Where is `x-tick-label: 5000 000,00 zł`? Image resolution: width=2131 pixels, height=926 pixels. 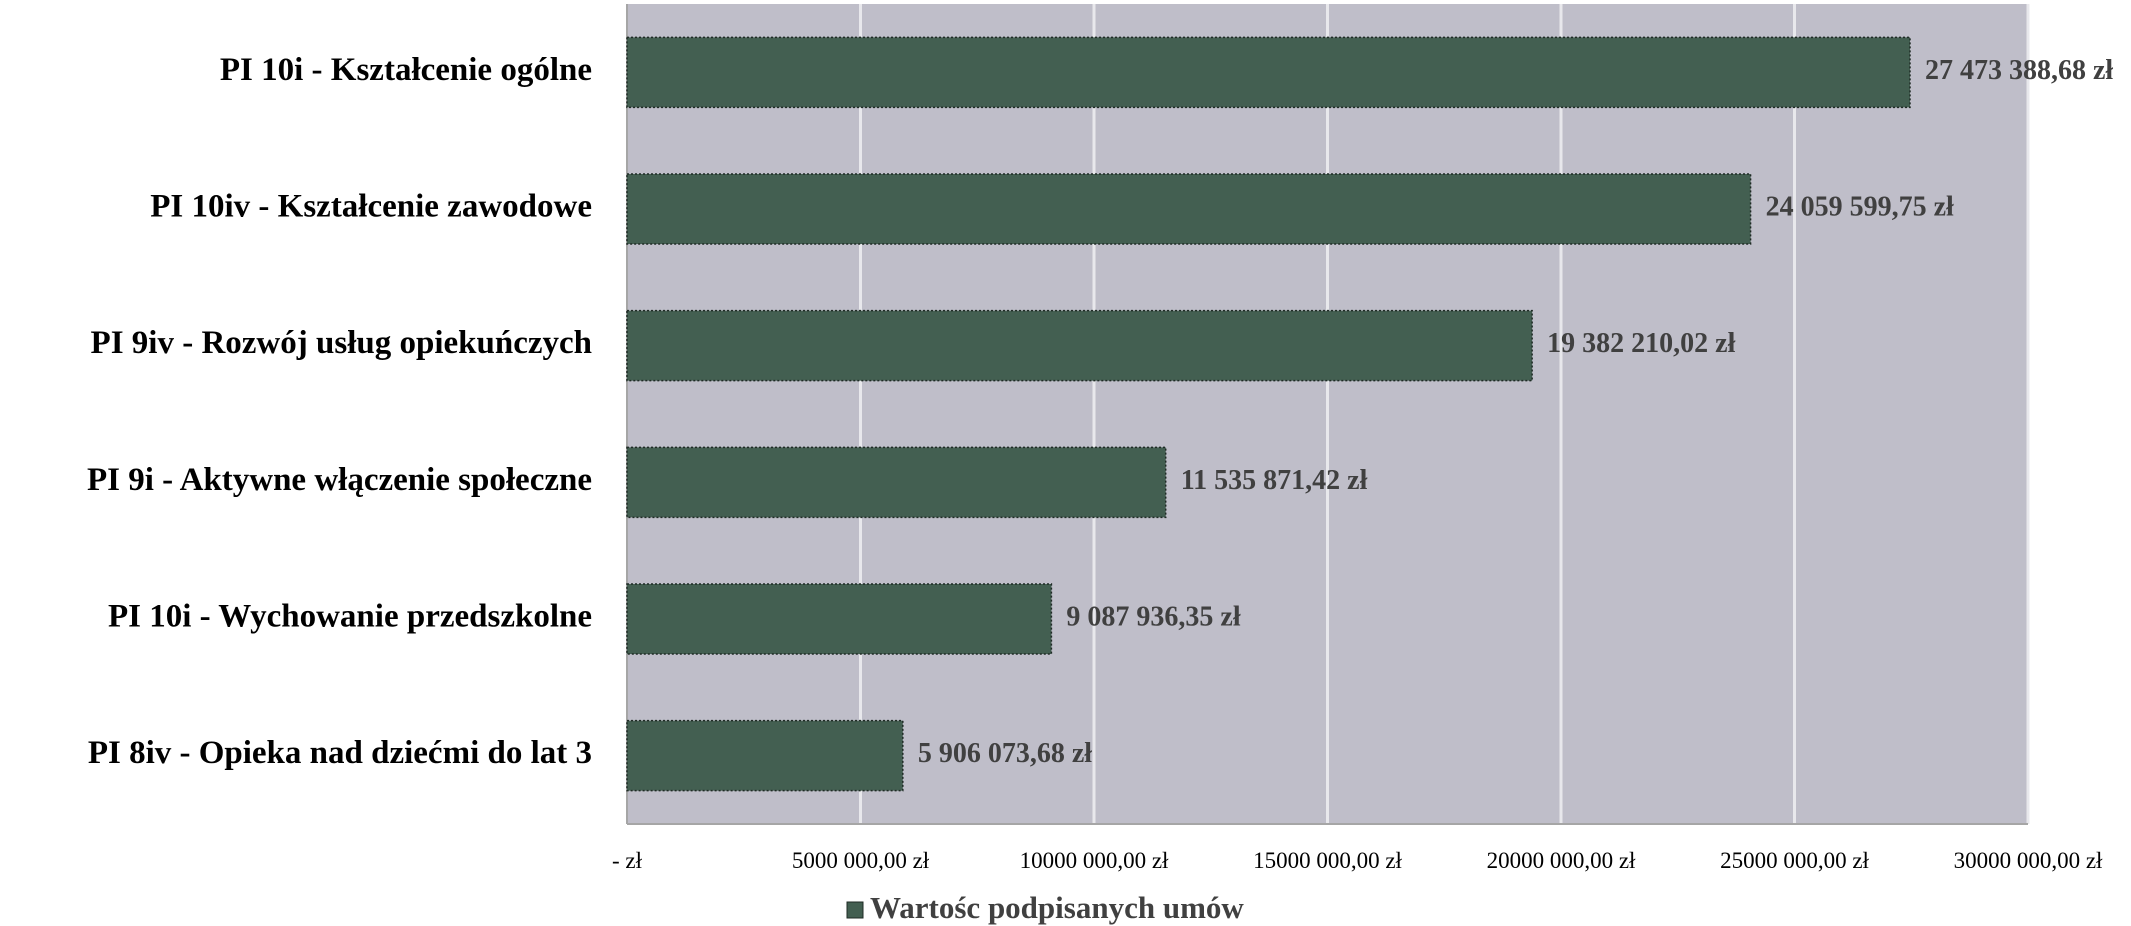
x-tick-label: 5000 000,00 zł is located at coordinates (861, 860).